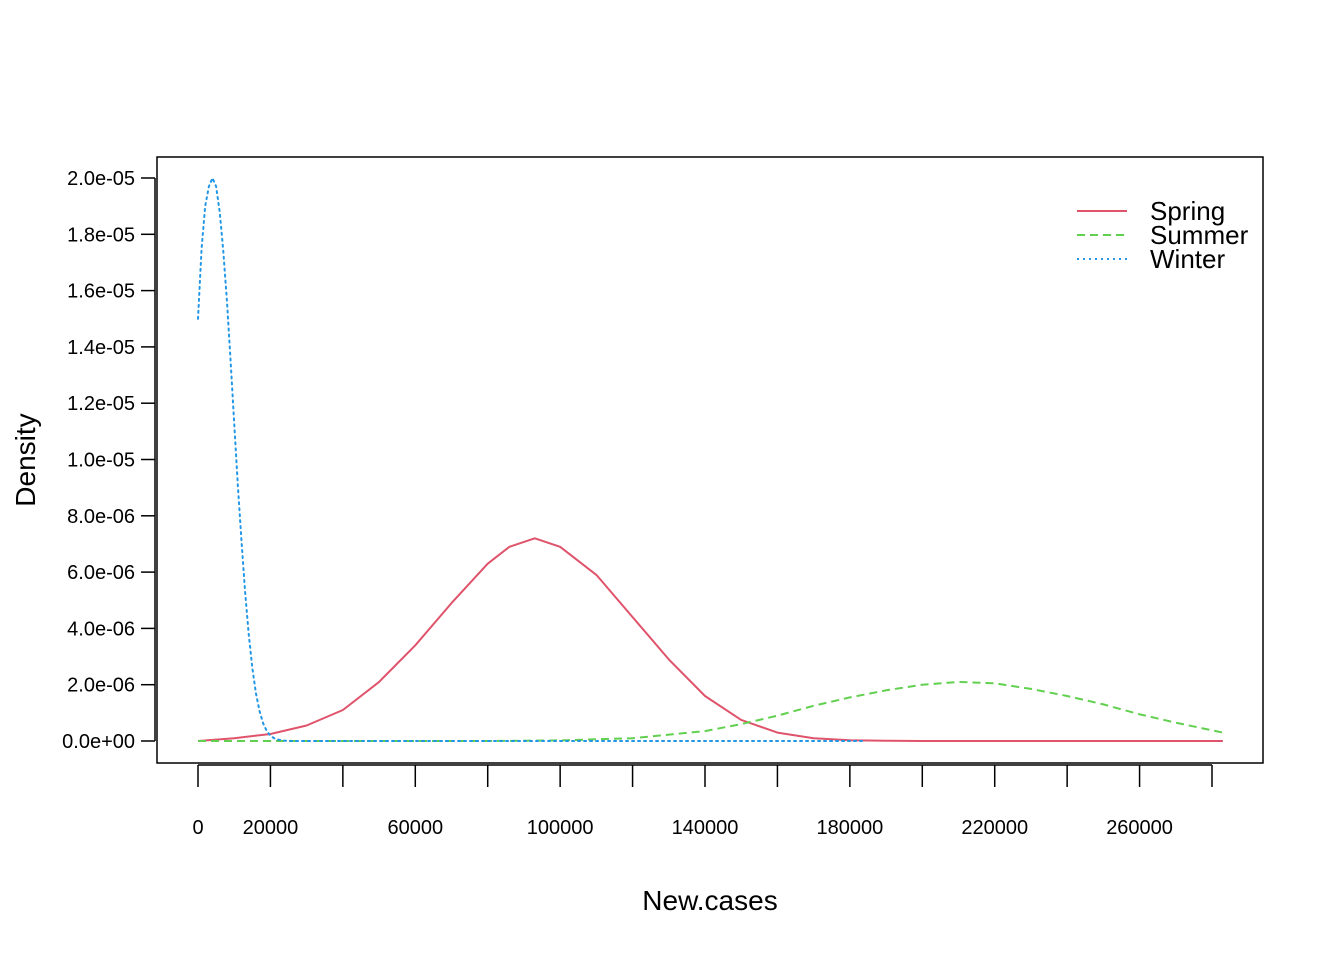  Describe the element at coordinates (709, 900) in the screenshot. I see `x-axis-title: New.cases` at that location.